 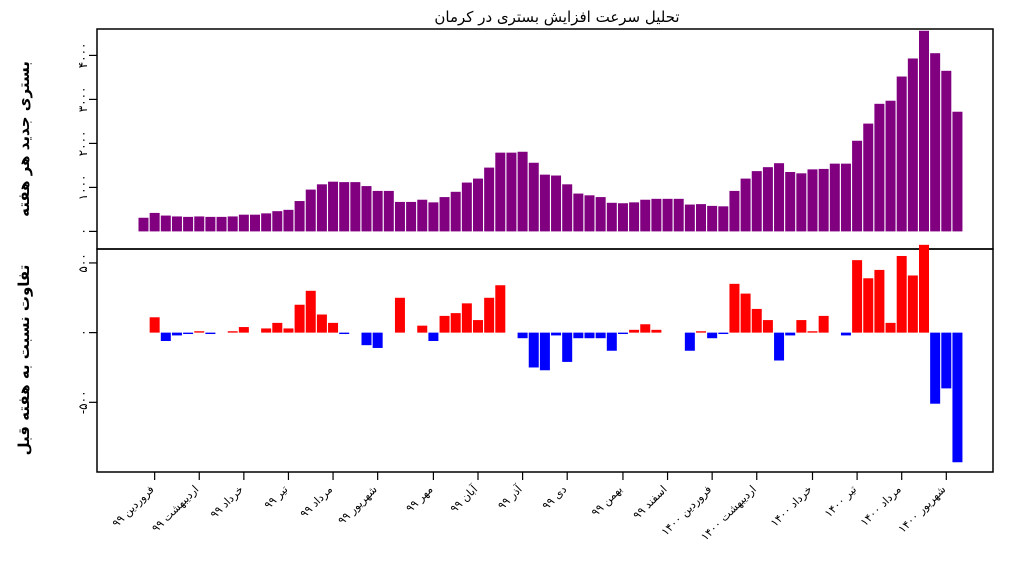 What do you see at coordinates (133, 506) in the screenshot?
I see `x-tick-label: فروردین ۹۹` at bounding box center [133, 506].